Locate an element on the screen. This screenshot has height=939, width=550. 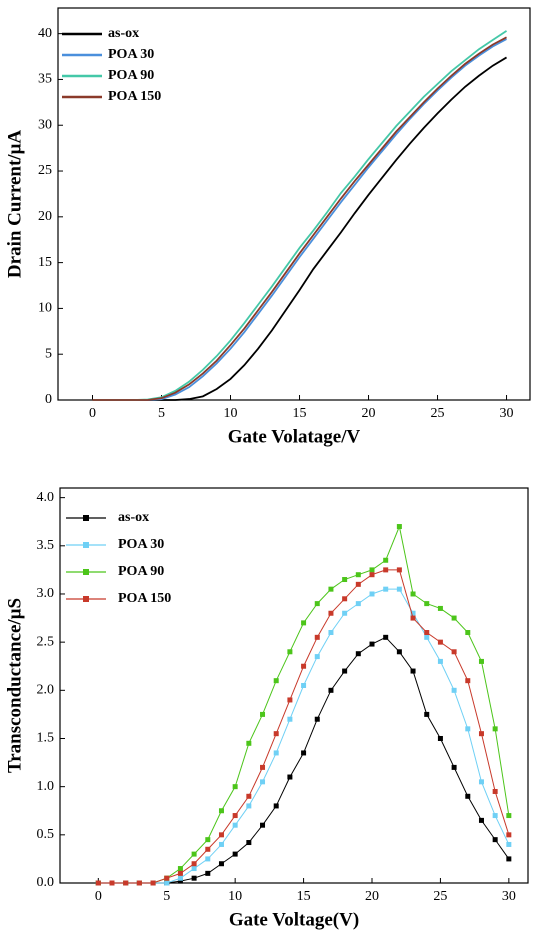
y-tick-label: 2.0 is located at coordinates (46, 690).